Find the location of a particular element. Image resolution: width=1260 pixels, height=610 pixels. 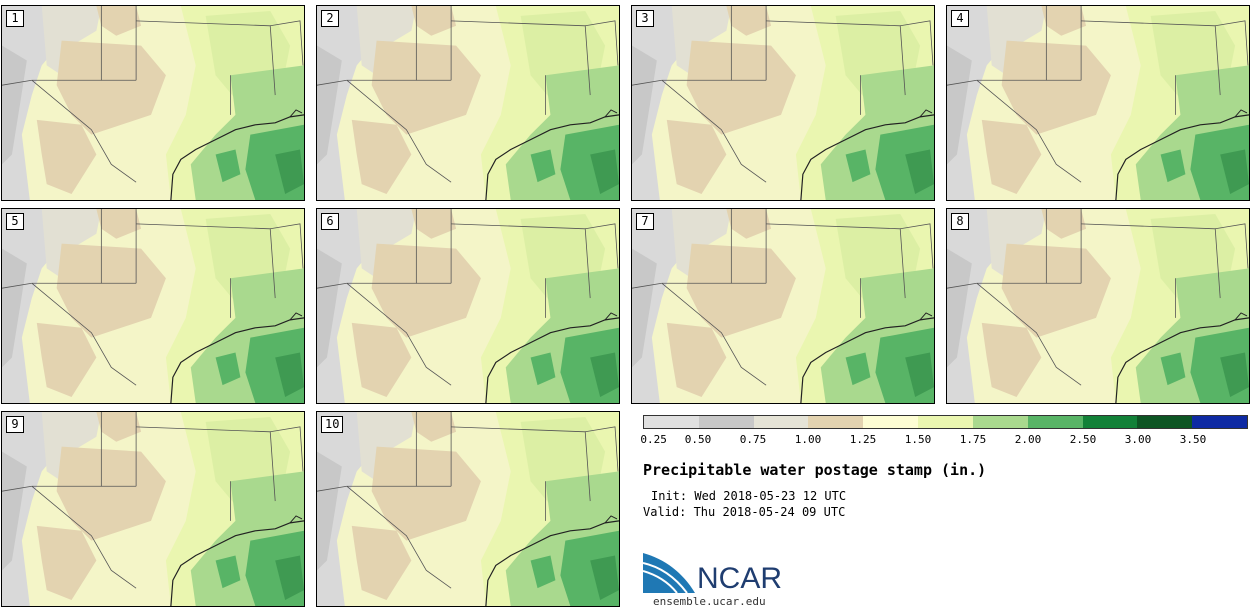

panel-label: 1 is located at coordinates (15, 18).